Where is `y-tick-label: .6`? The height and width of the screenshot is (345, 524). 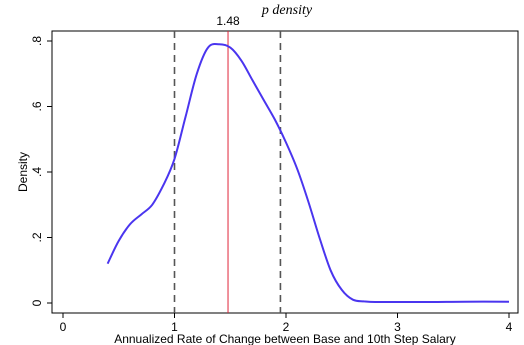
y-tick-label: .6 is located at coordinates (37, 106).